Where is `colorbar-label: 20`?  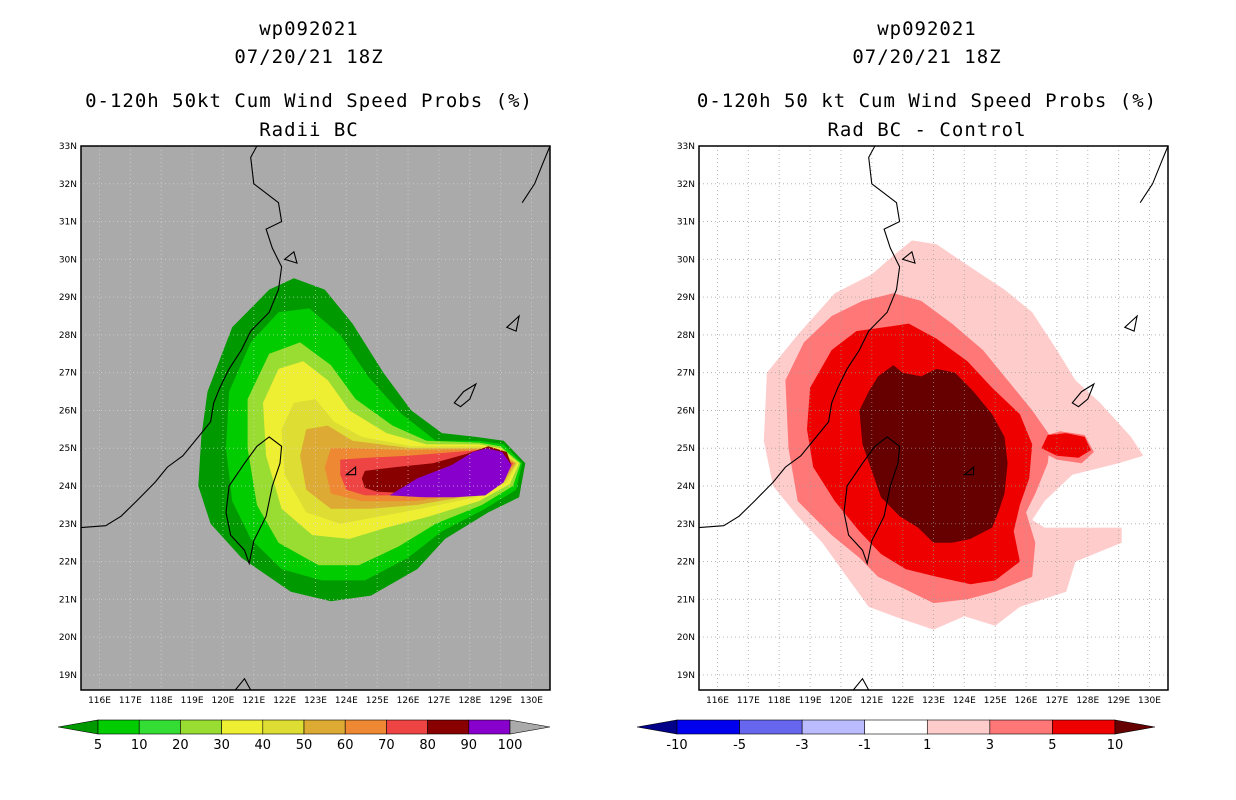 colorbar-label: 20 is located at coordinates (180, 745).